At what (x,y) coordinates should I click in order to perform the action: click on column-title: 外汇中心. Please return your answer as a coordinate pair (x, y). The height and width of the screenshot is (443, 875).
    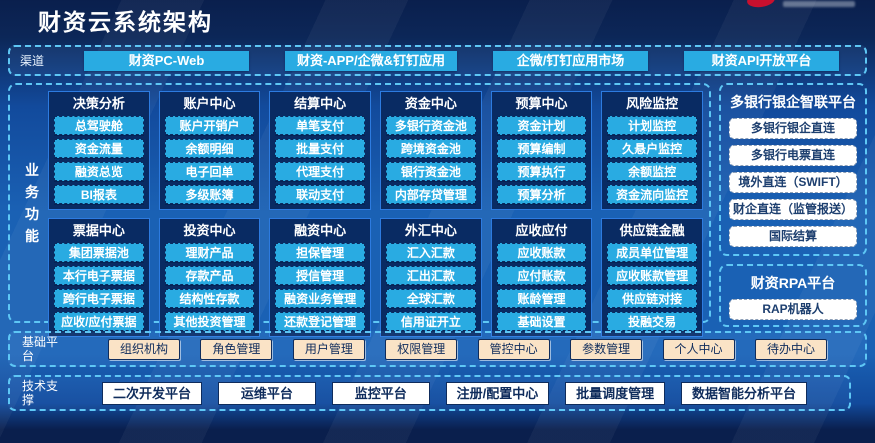
    Looking at the image, I should click on (430, 230).